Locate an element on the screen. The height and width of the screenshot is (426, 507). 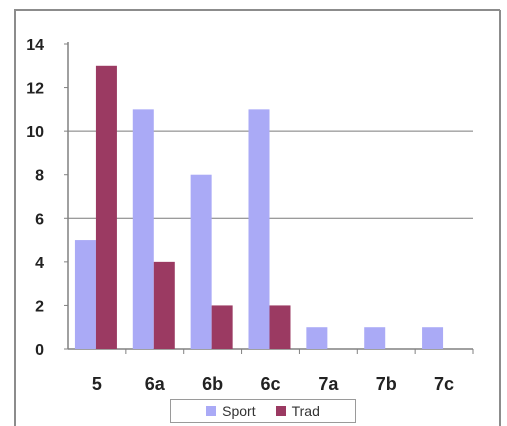
legend-label-sport: Sport is located at coordinates (239, 411).